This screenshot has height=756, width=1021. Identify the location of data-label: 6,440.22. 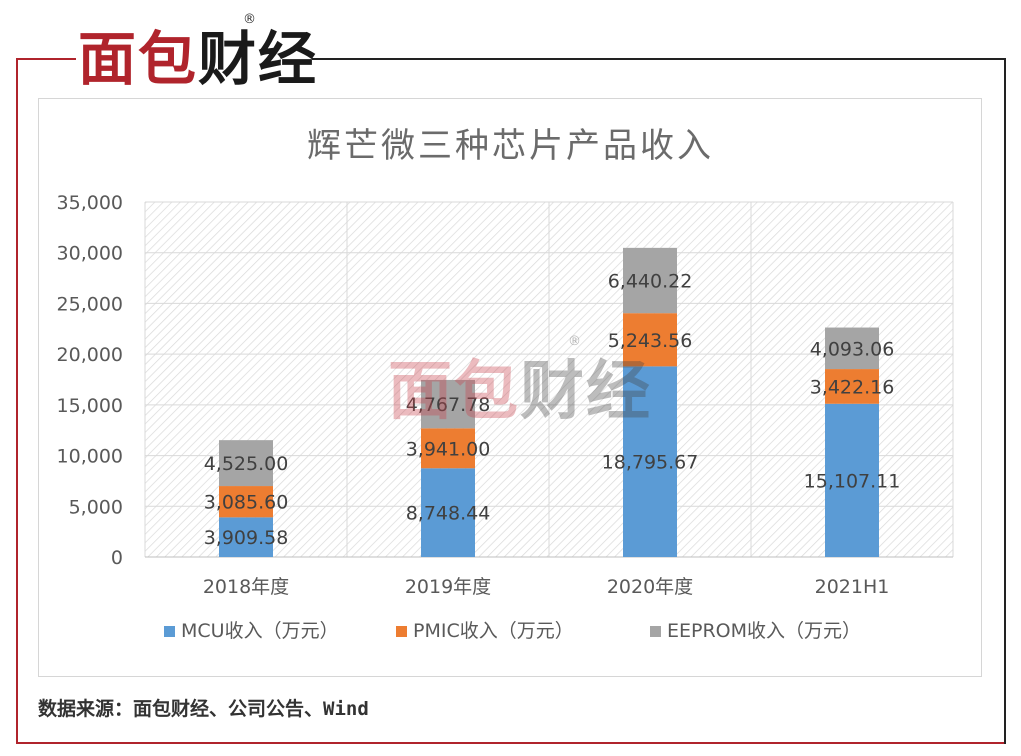
(650, 282).